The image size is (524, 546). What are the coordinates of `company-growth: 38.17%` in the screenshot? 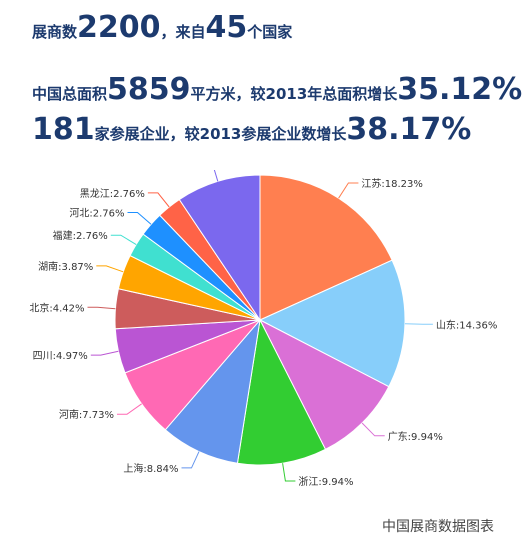 It's located at (409, 129).